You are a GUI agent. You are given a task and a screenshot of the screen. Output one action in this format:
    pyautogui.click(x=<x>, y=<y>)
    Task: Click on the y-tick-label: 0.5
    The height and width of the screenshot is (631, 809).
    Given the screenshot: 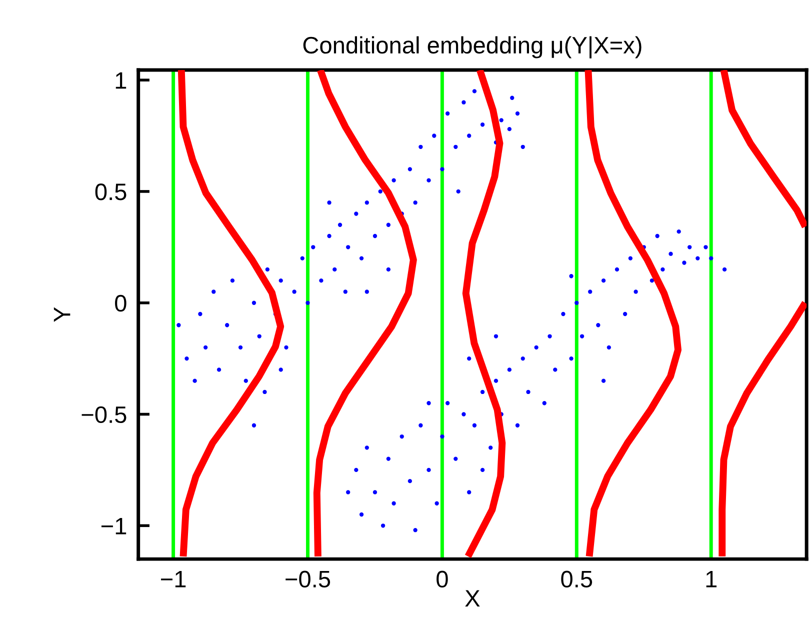 What is the action you would take?
    pyautogui.click(x=110, y=192)
    